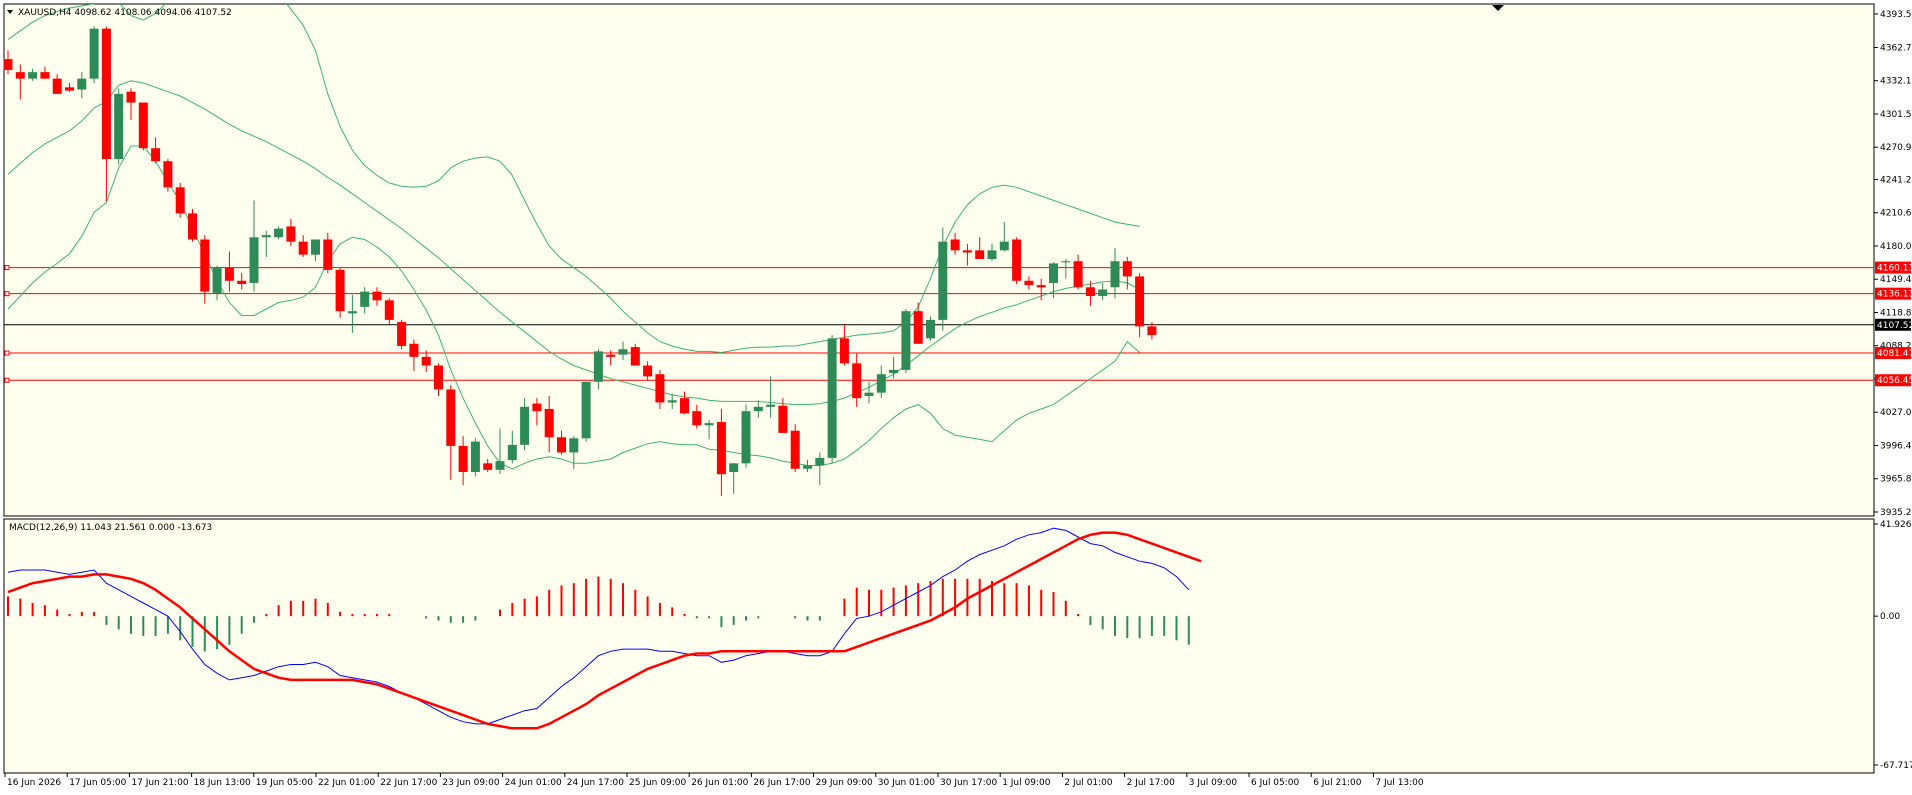 Image resolution: width=1912 pixels, height=795 pixels. I want to click on time-tick-label: 29 Jun 09:00, so click(844, 783).